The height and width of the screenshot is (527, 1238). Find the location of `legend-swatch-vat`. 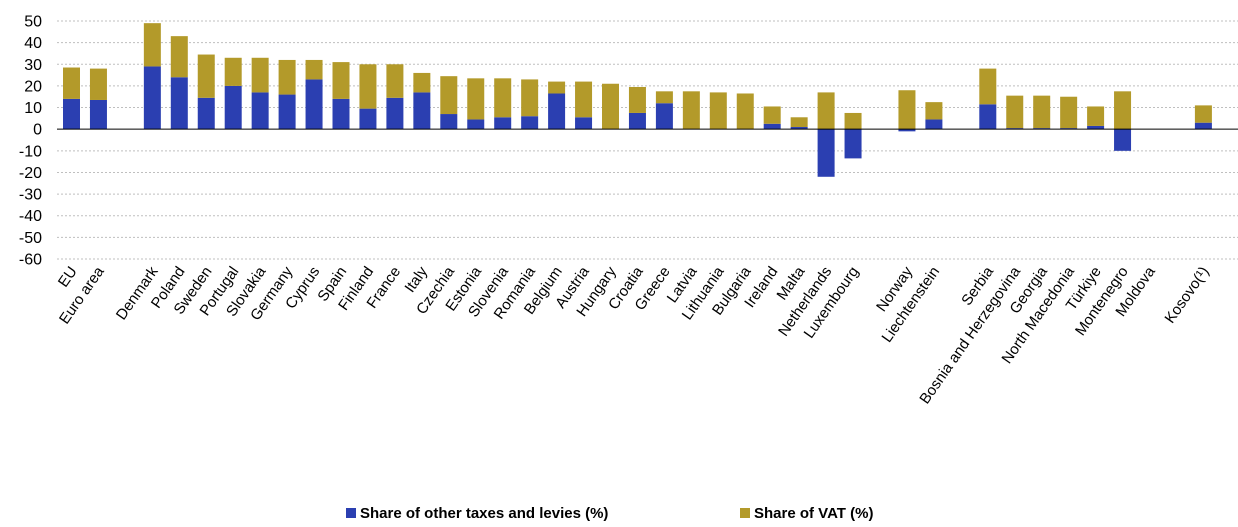

legend-swatch-vat is located at coordinates (745, 513).